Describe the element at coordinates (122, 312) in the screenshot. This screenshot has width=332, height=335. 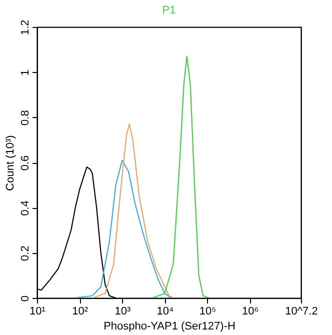
I see `x-tick-label: 10³` at that location.